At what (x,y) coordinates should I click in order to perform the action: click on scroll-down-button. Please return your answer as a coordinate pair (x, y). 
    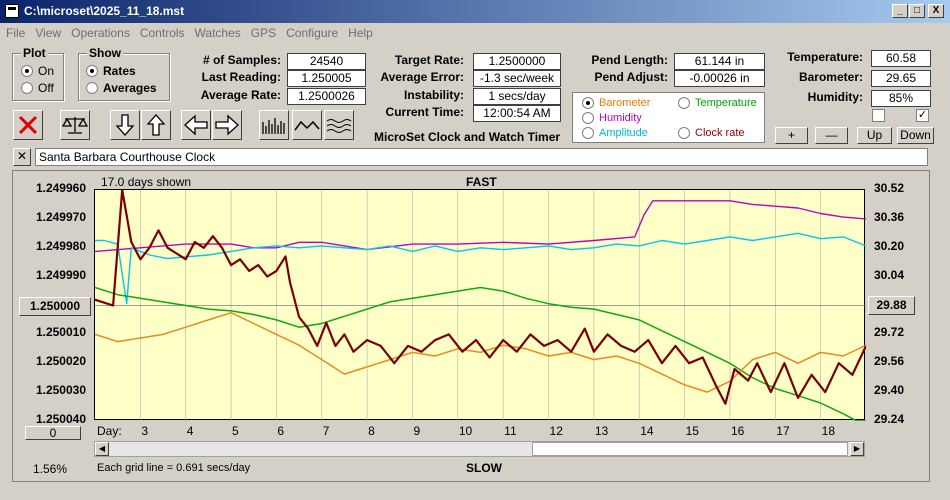
    Looking at the image, I should click on (125, 125).